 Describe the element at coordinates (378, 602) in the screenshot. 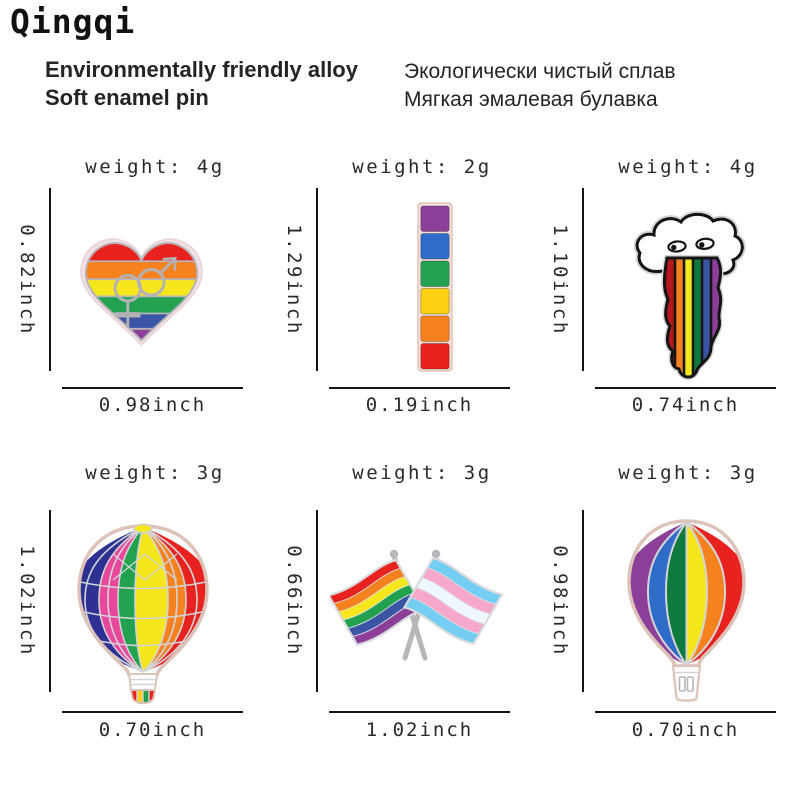

I see `rainbow-pride-flag-icon` at that location.